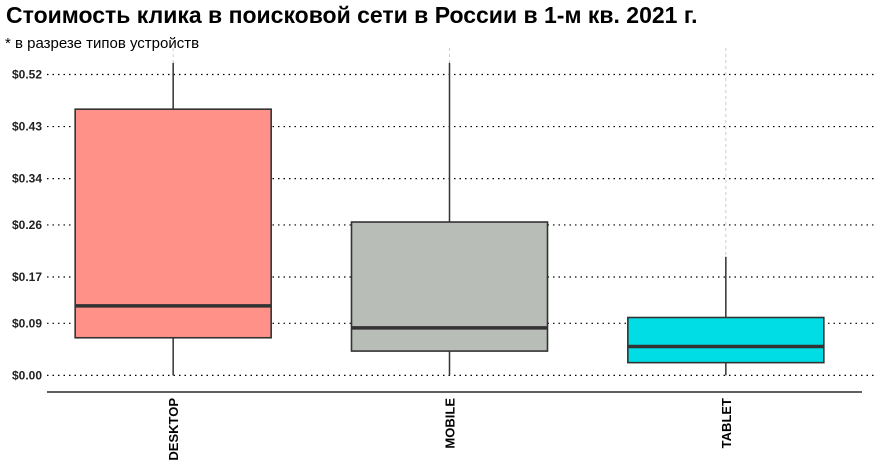 The image size is (884, 472). Describe the element at coordinates (27, 74) in the screenshot. I see `y-tick-label: $0.52` at that location.